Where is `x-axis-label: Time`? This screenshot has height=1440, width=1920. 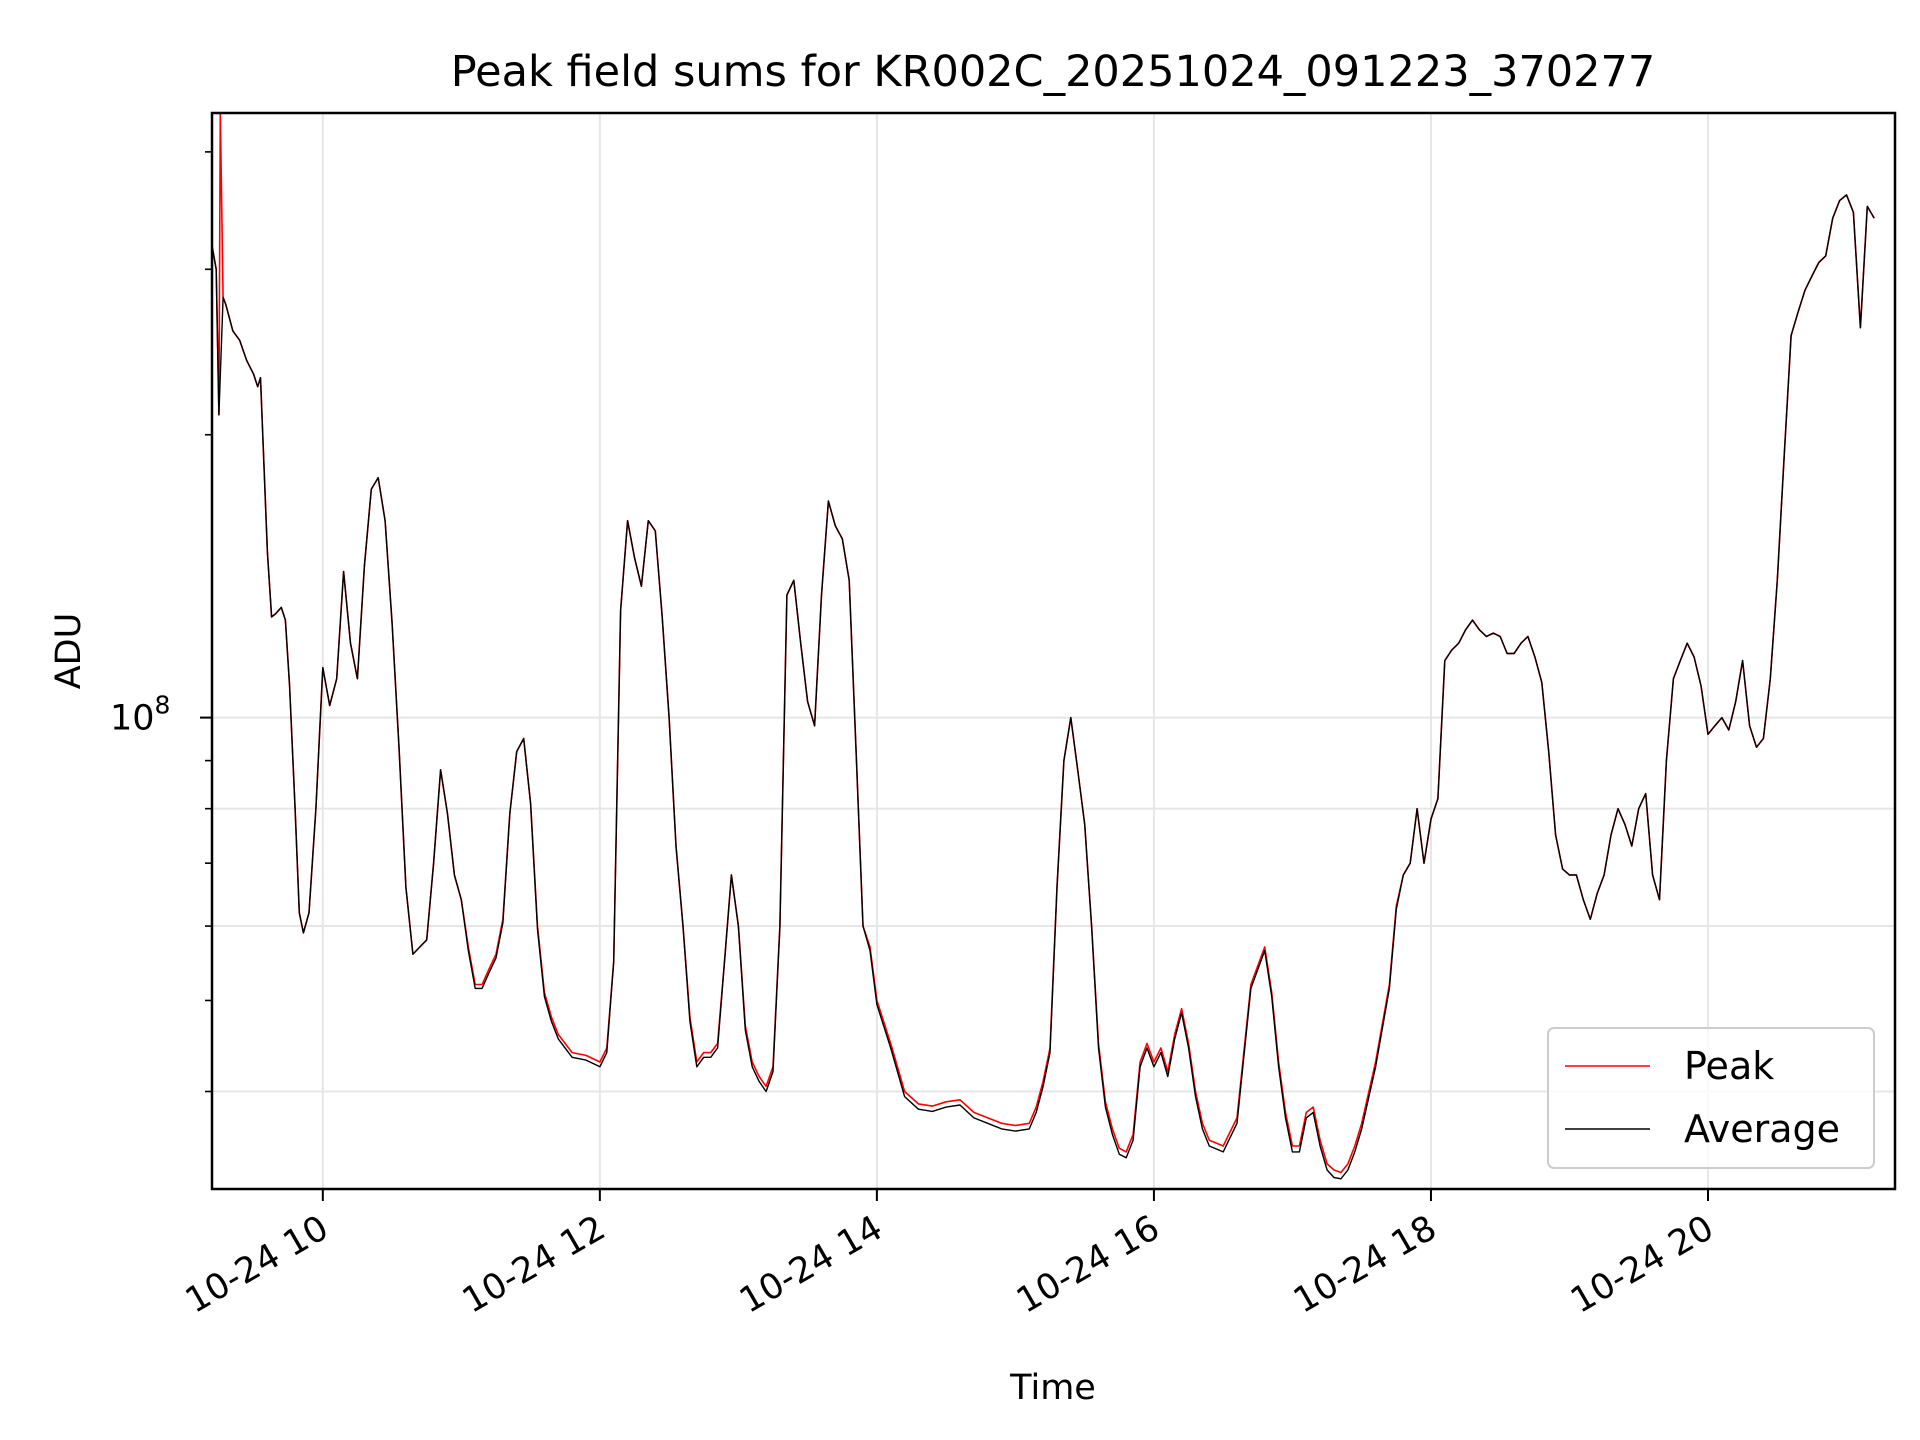 x-axis-label: Time is located at coordinates (1052, 1388).